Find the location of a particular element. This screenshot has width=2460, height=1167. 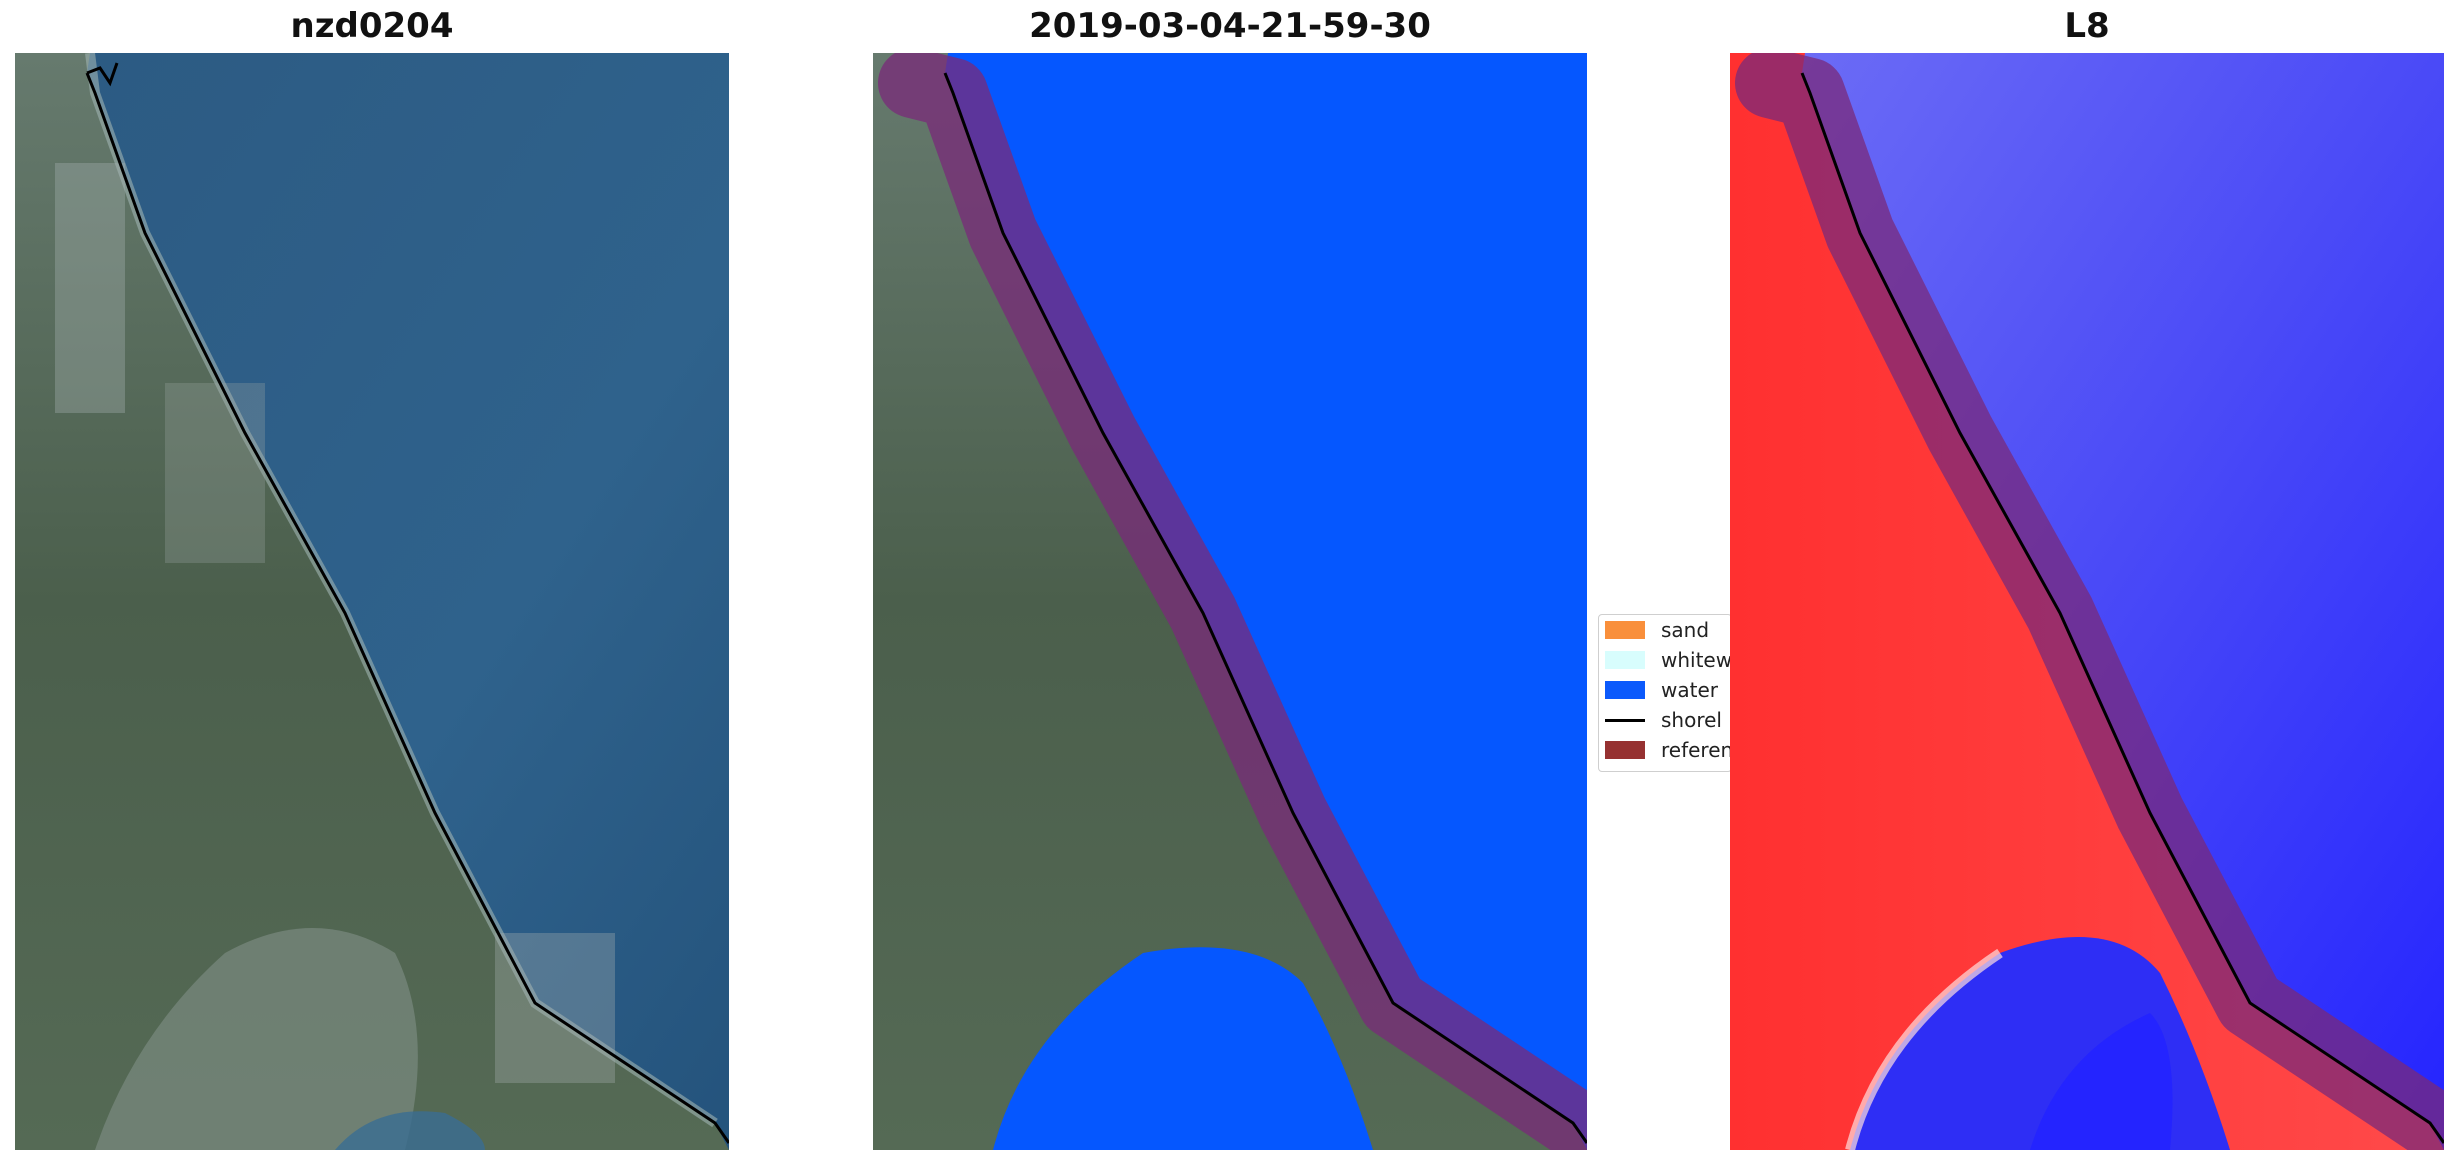

legend-swatch-shoreline is located at coordinates (1625, 720).